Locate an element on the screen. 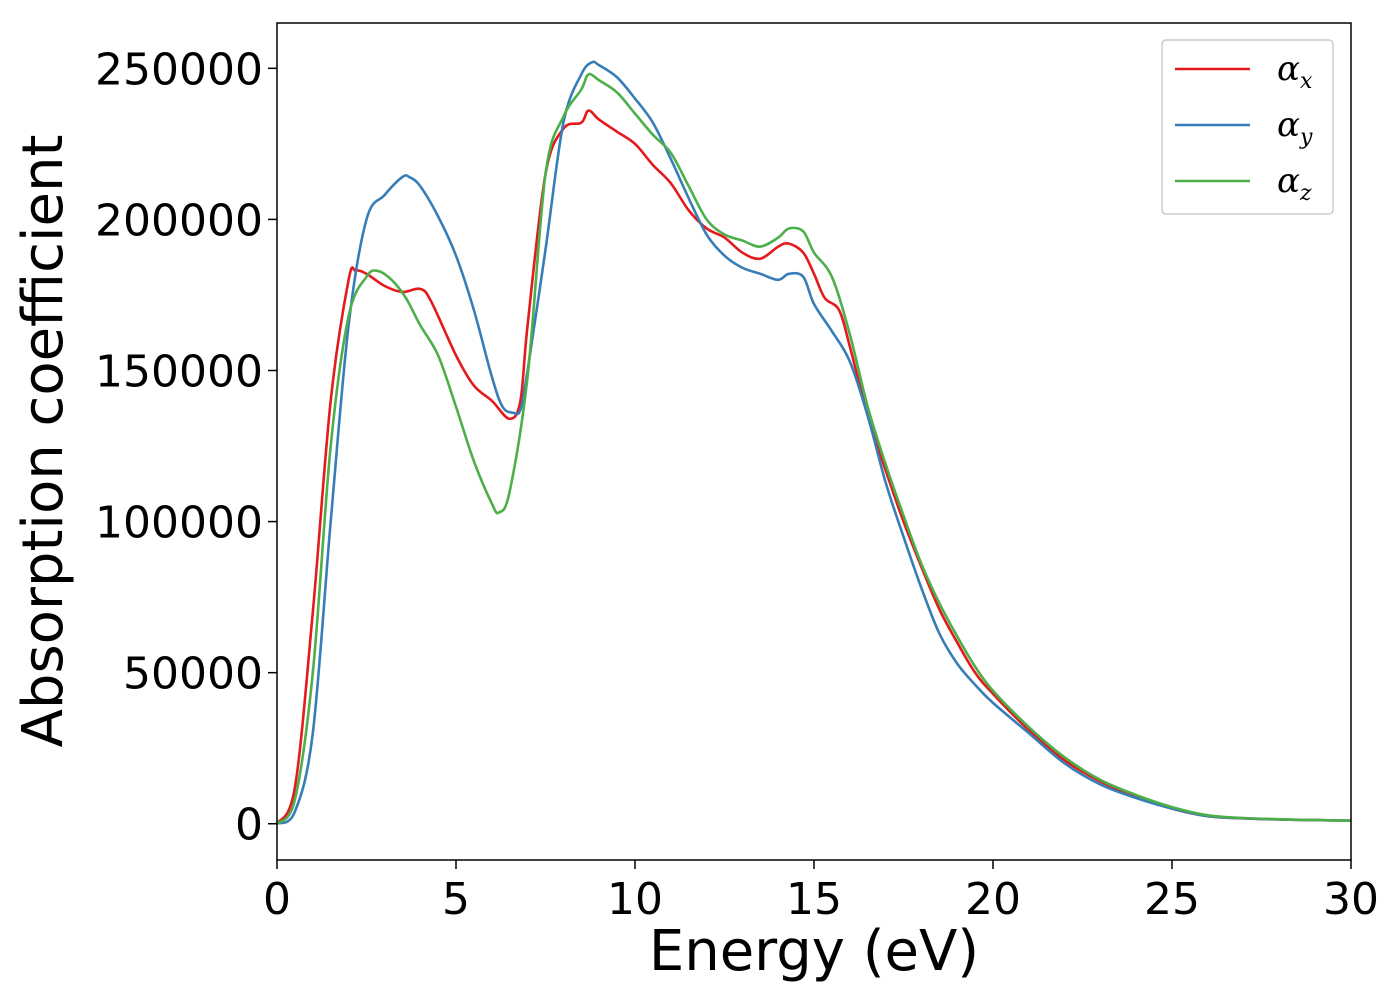  x-tick-label: 15 is located at coordinates (814, 899).